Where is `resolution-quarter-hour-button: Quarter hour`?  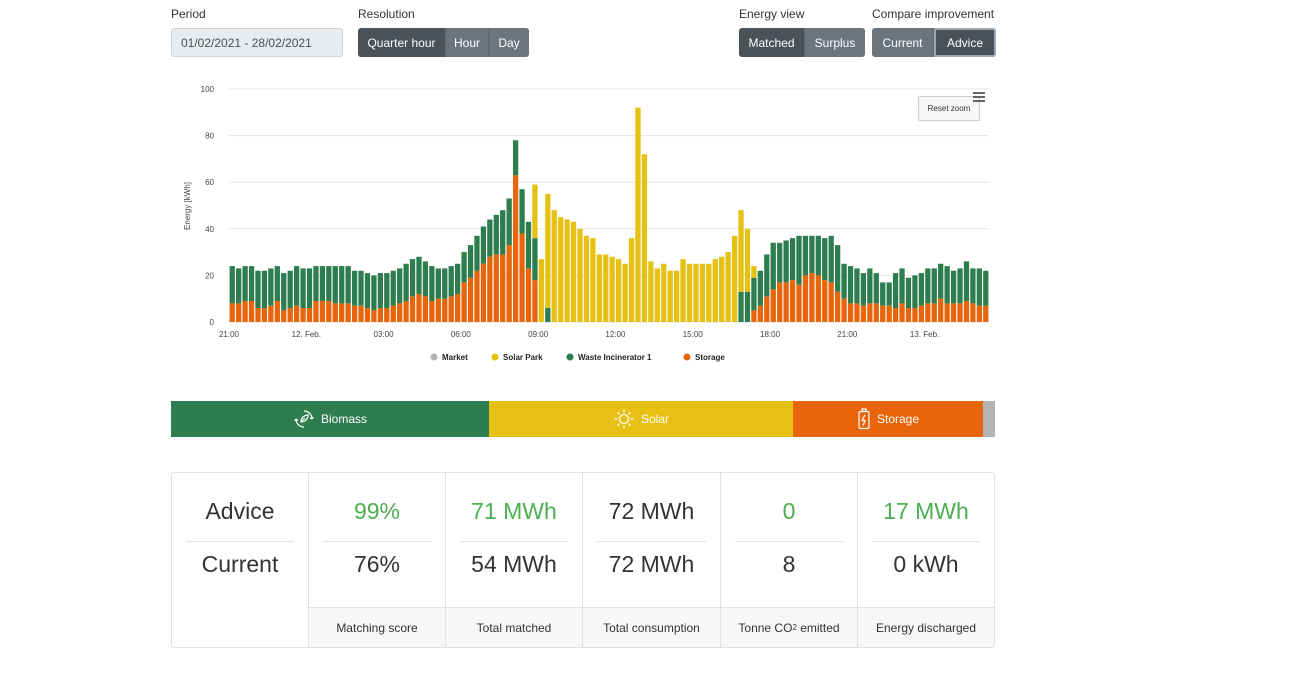
resolution-quarter-hour-button: Quarter hour is located at coordinates (402, 42).